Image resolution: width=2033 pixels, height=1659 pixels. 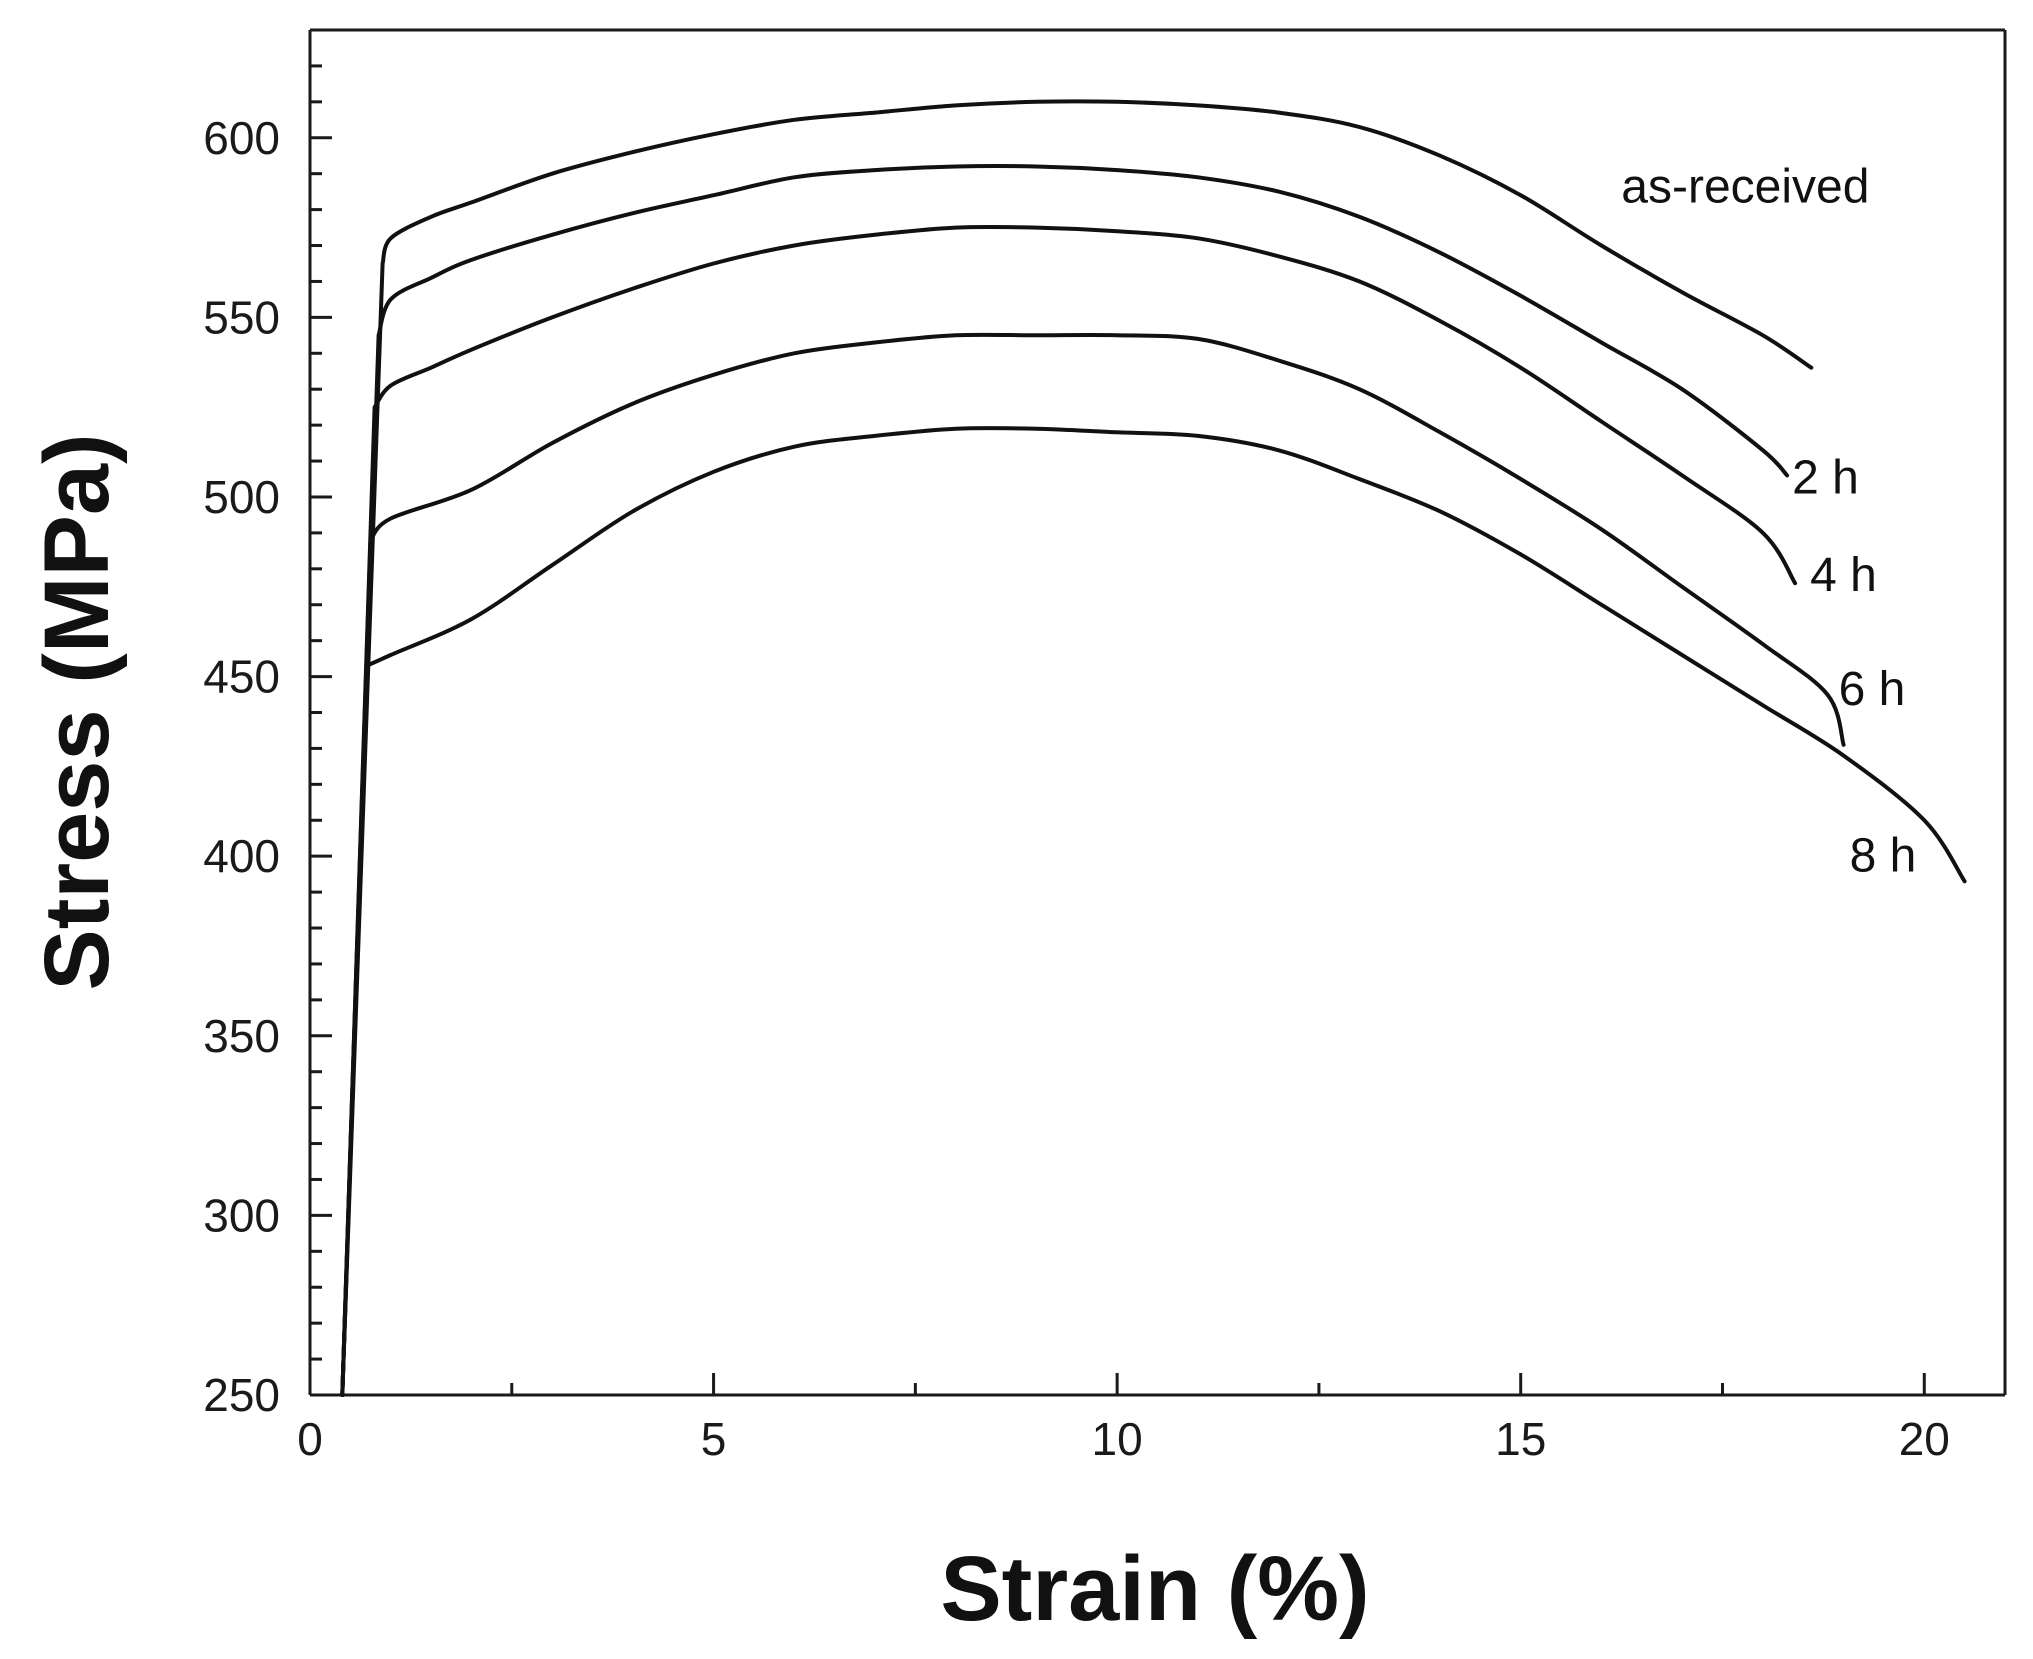 What do you see at coordinates (241, 1036) in the screenshot?
I see `y-tick-label: 350` at bounding box center [241, 1036].